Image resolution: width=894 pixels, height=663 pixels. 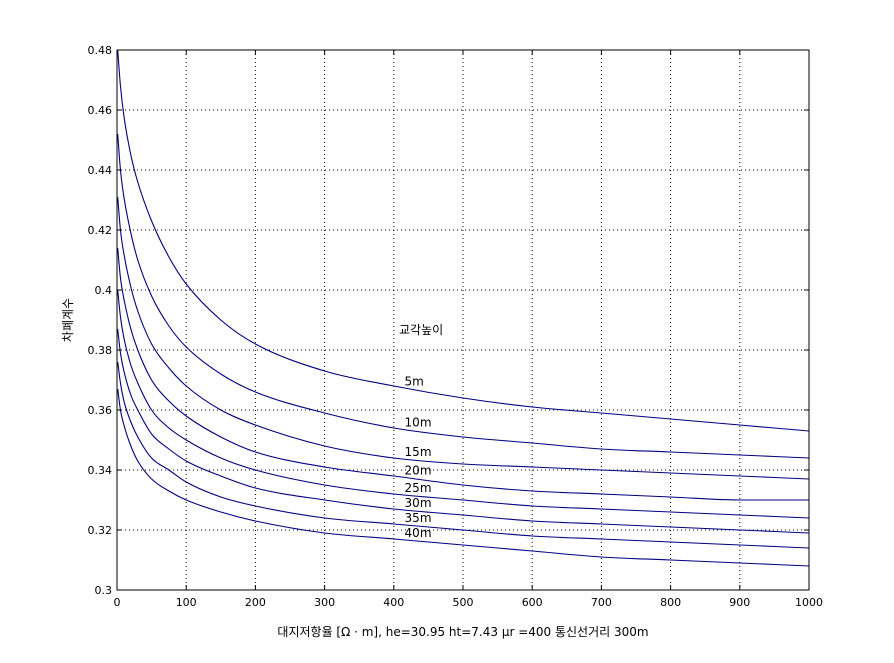 I want to click on x-tick-label: 800, so click(x=670, y=602).